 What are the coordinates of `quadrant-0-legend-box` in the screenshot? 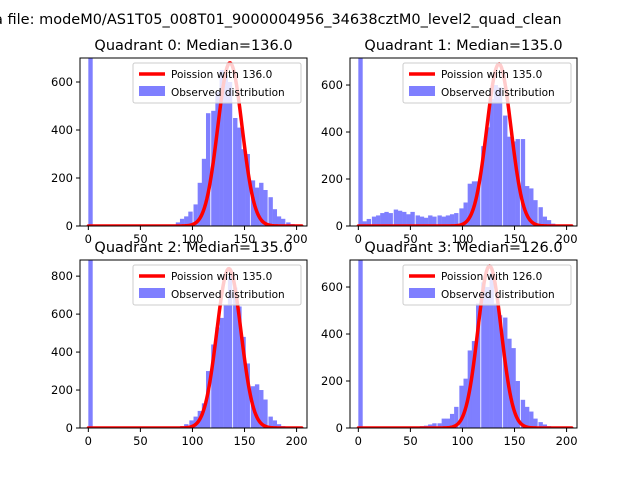 It's located at (217, 83).